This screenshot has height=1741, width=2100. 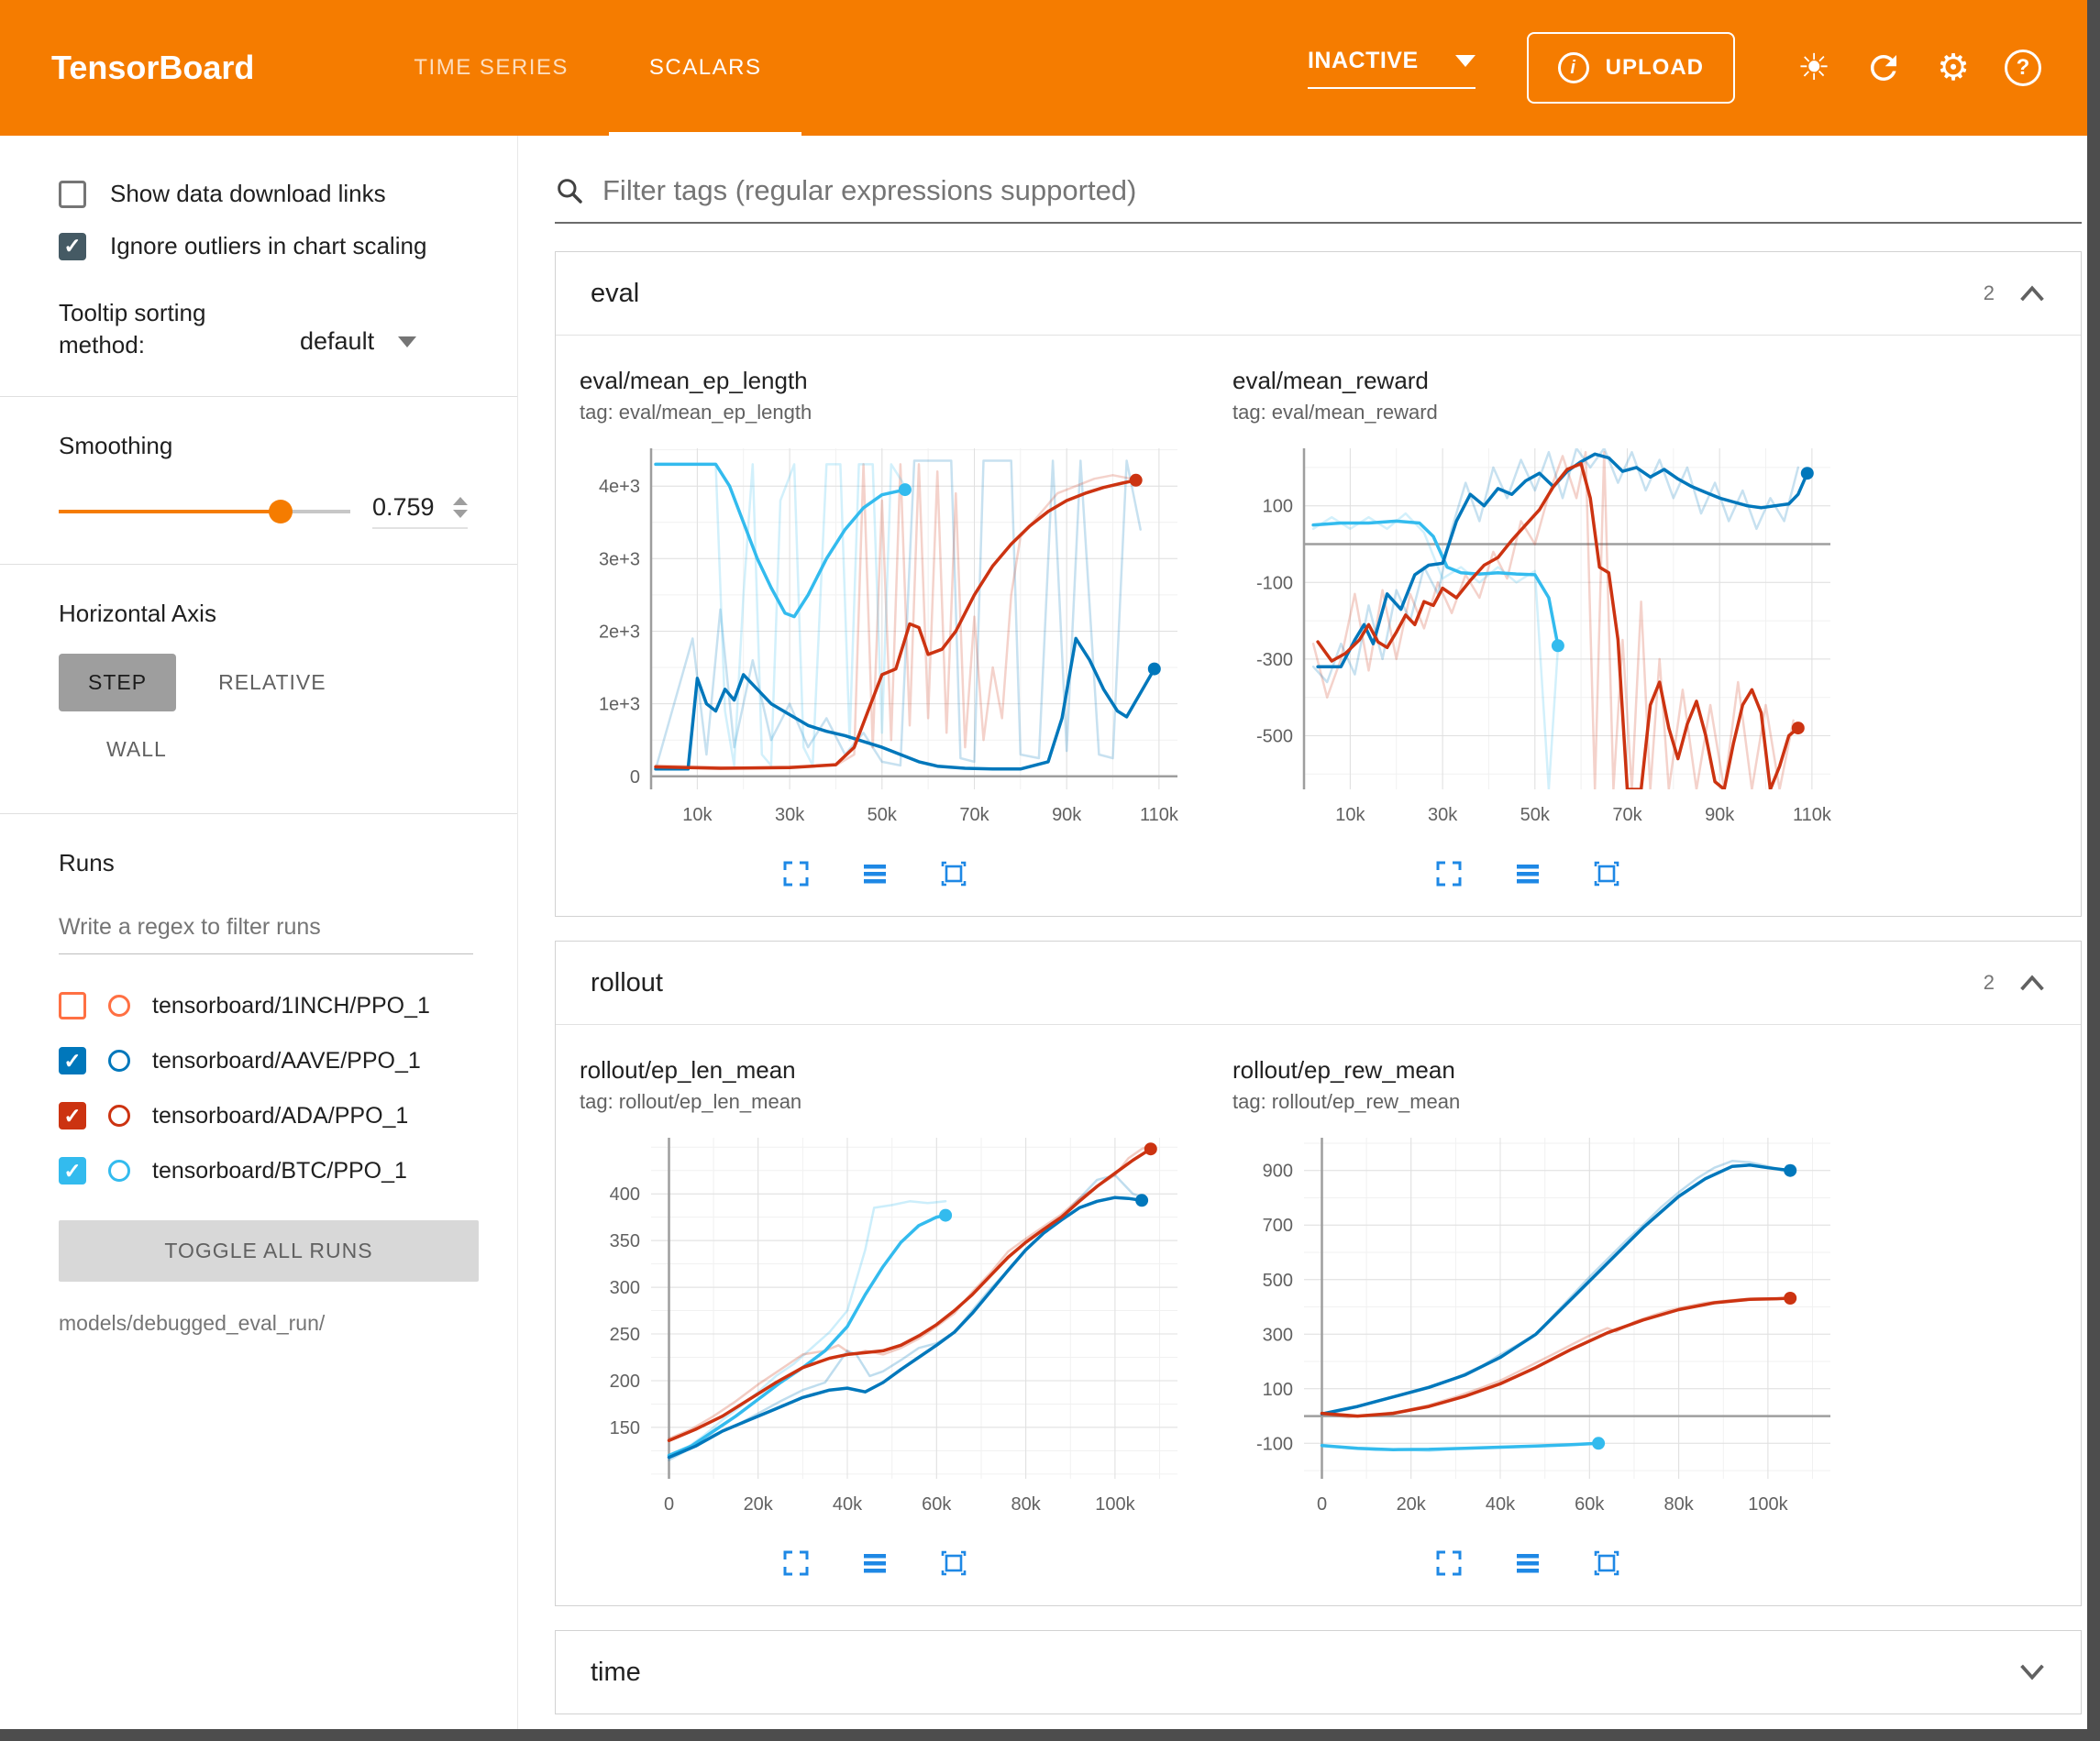 What do you see at coordinates (1274, 660) in the screenshot?
I see `svg-text: -300` at bounding box center [1274, 660].